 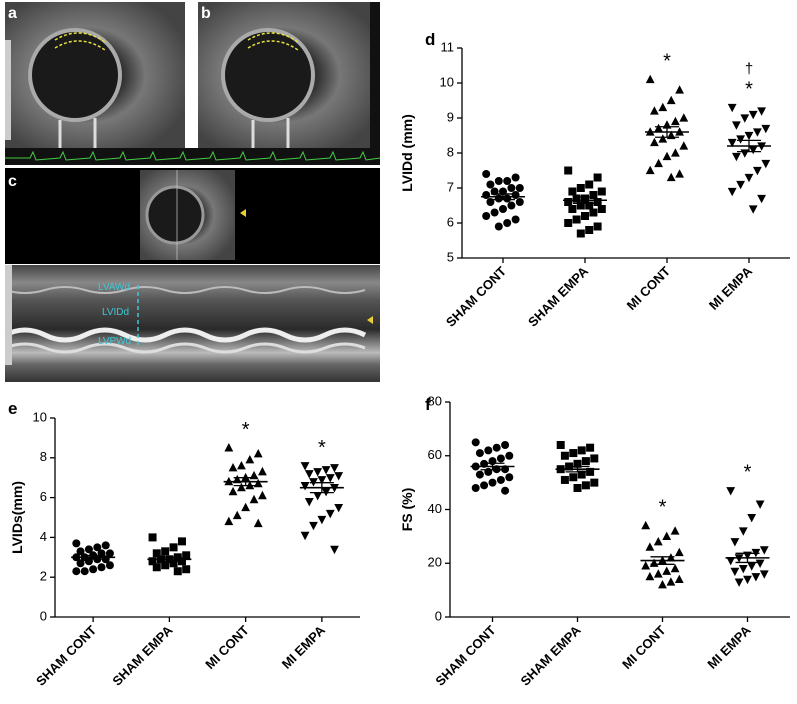 I want to click on y-tick-label: 40, so click(x=435, y=508).